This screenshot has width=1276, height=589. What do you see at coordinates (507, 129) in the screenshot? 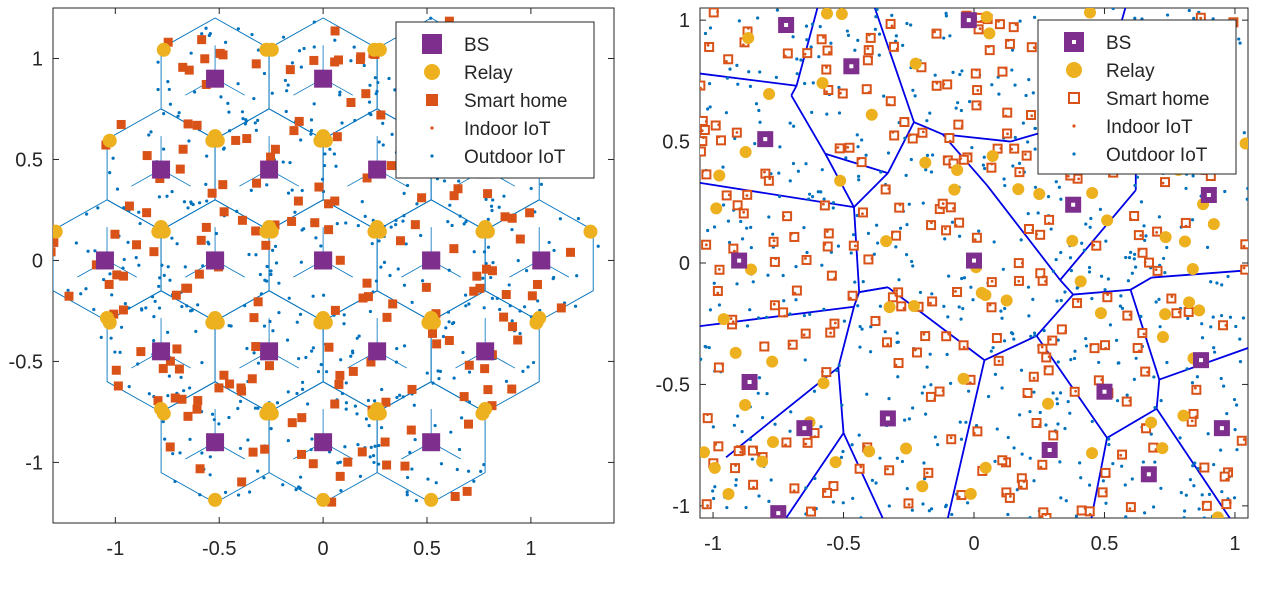
I see `legend-label: Indoor IoT` at bounding box center [507, 129].